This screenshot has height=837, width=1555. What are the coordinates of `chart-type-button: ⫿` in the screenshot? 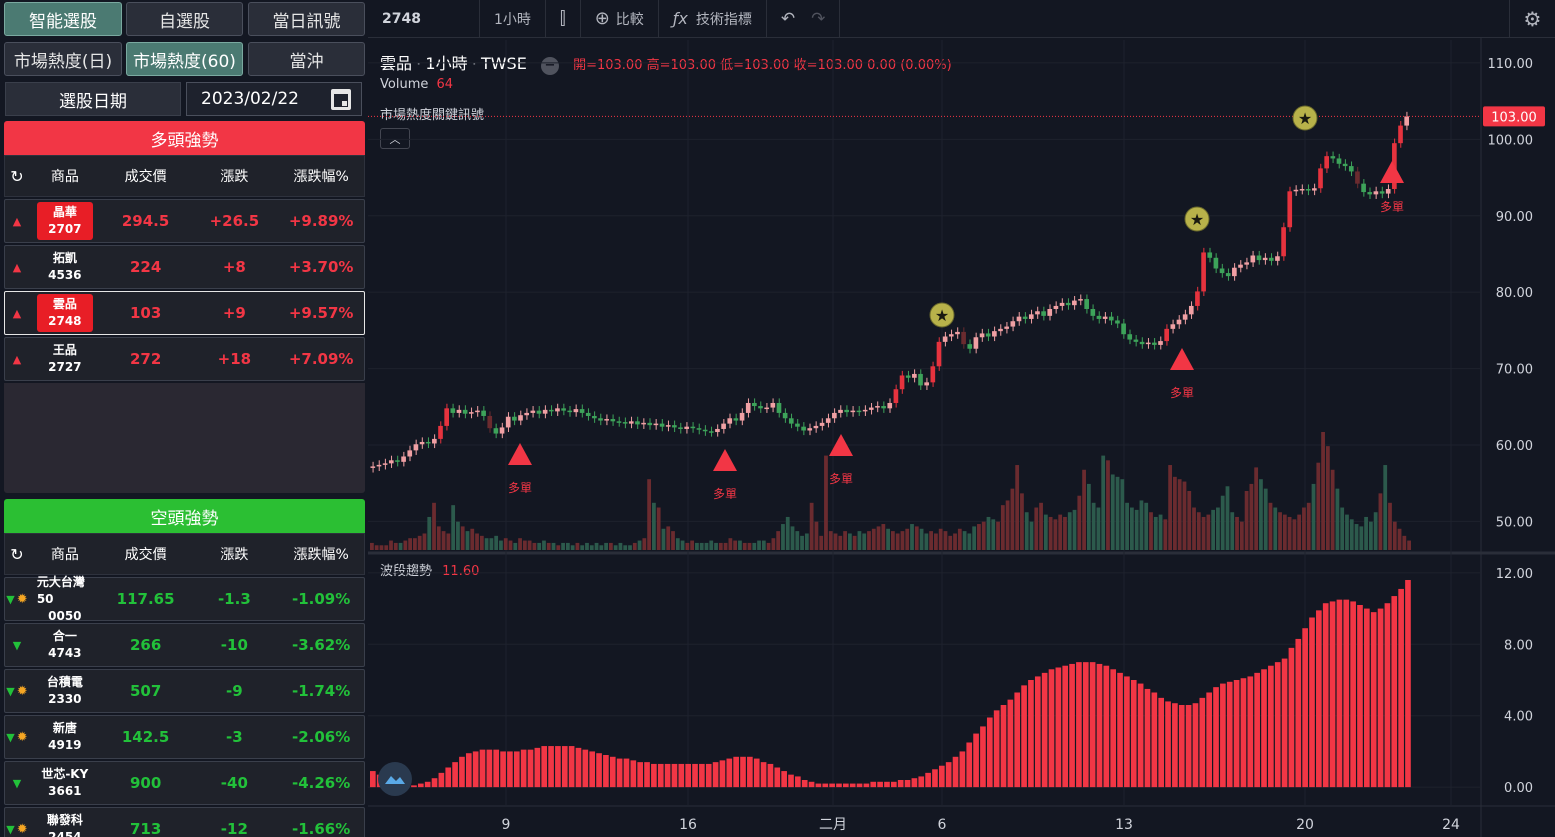 It's located at (563, 19).